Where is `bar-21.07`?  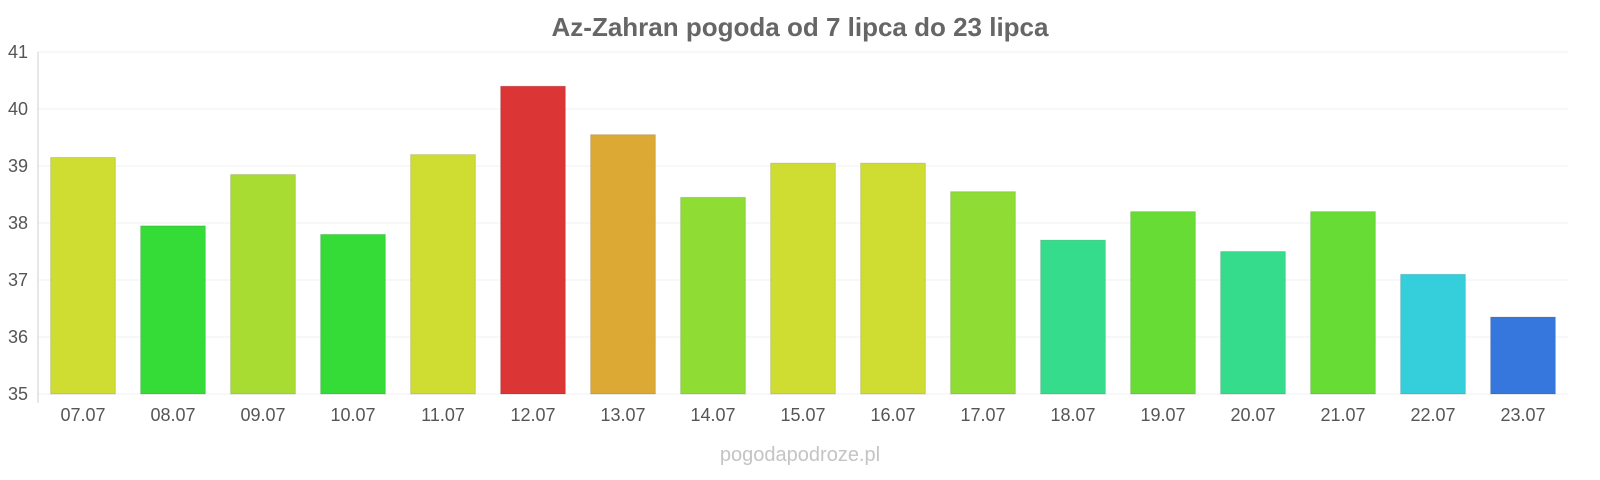
bar-21.07 is located at coordinates (1343, 303).